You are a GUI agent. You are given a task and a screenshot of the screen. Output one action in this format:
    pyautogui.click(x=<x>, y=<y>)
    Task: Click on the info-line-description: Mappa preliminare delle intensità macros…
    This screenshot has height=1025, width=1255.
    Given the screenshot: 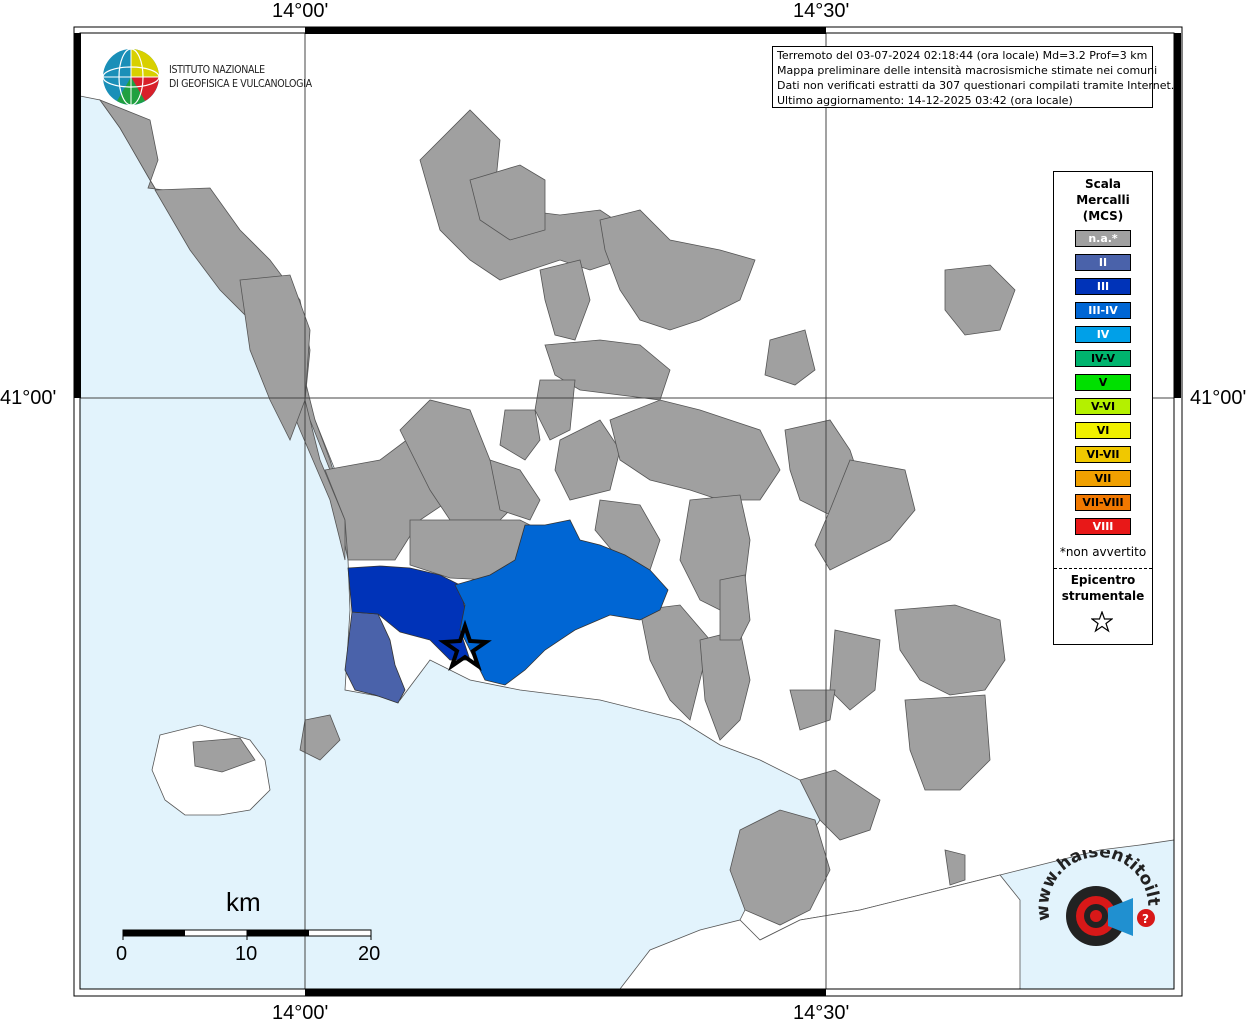 What is the action you would take?
    pyautogui.click(x=967, y=70)
    